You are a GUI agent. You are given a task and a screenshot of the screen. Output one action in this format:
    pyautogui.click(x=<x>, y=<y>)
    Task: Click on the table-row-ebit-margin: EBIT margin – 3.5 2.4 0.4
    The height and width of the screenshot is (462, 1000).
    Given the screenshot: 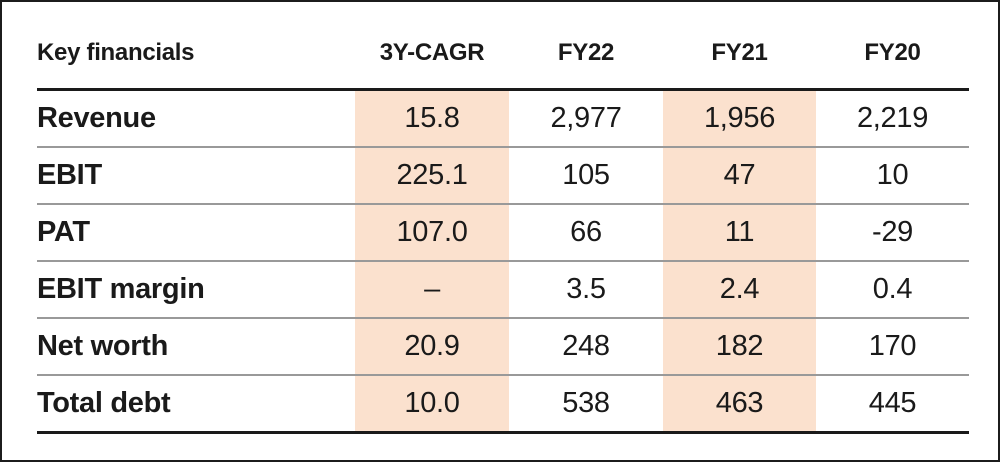 What is the action you would take?
    pyautogui.click(x=503, y=289)
    